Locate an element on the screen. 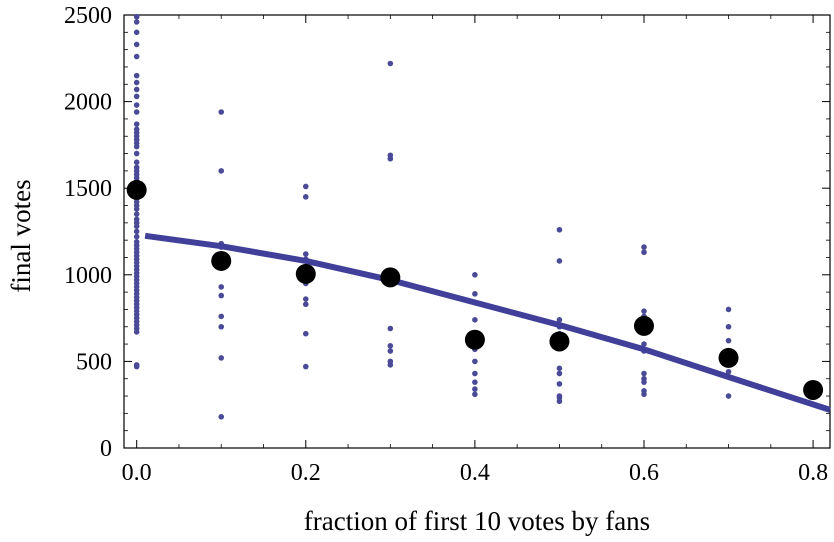 The image size is (834, 542). x-axis-title: fraction of first 10 votes by fans is located at coordinates (477, 521).